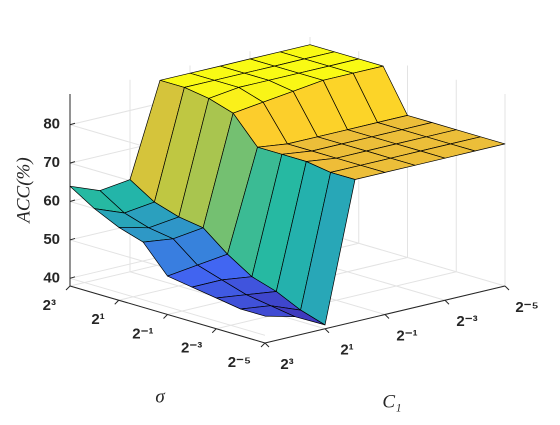 This screenshot has width=560, height=425. I want to click on y-tick-label: 2⁻¹, so click(142, 333).